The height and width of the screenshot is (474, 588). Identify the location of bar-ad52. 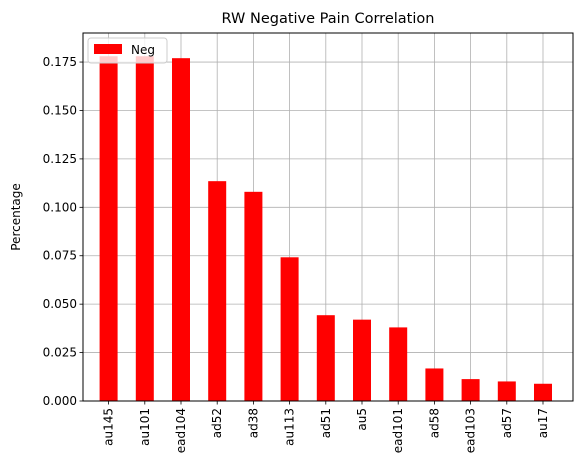
(217, 291).